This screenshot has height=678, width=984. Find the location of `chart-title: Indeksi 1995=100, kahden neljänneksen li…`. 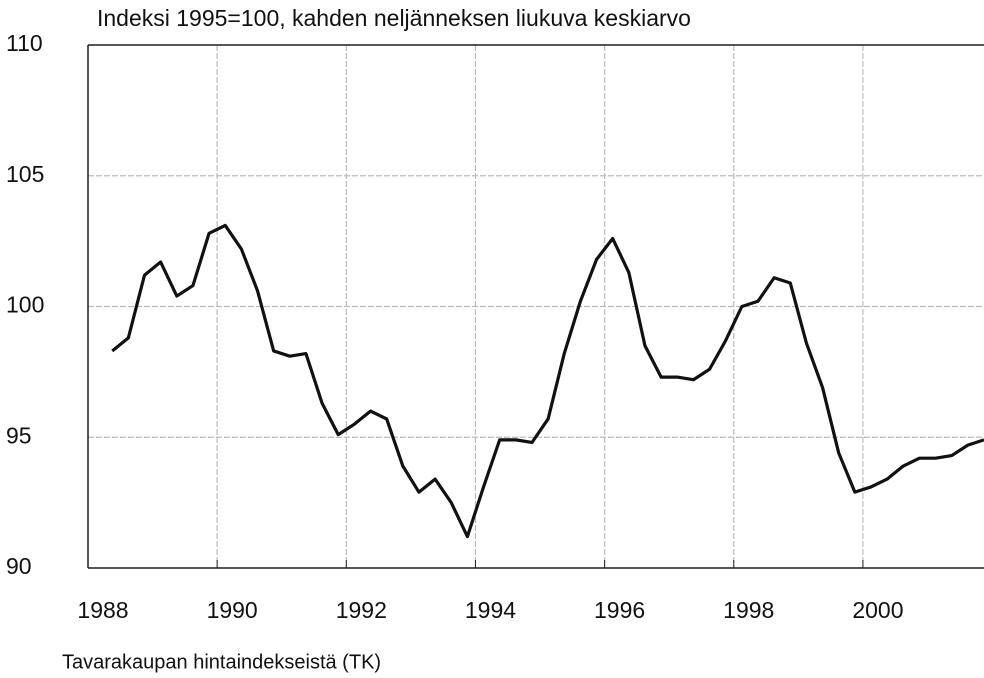

chart-title: Indeksi 1995=100, kahden neljänneksen li… is located at coordinates (394, 18).